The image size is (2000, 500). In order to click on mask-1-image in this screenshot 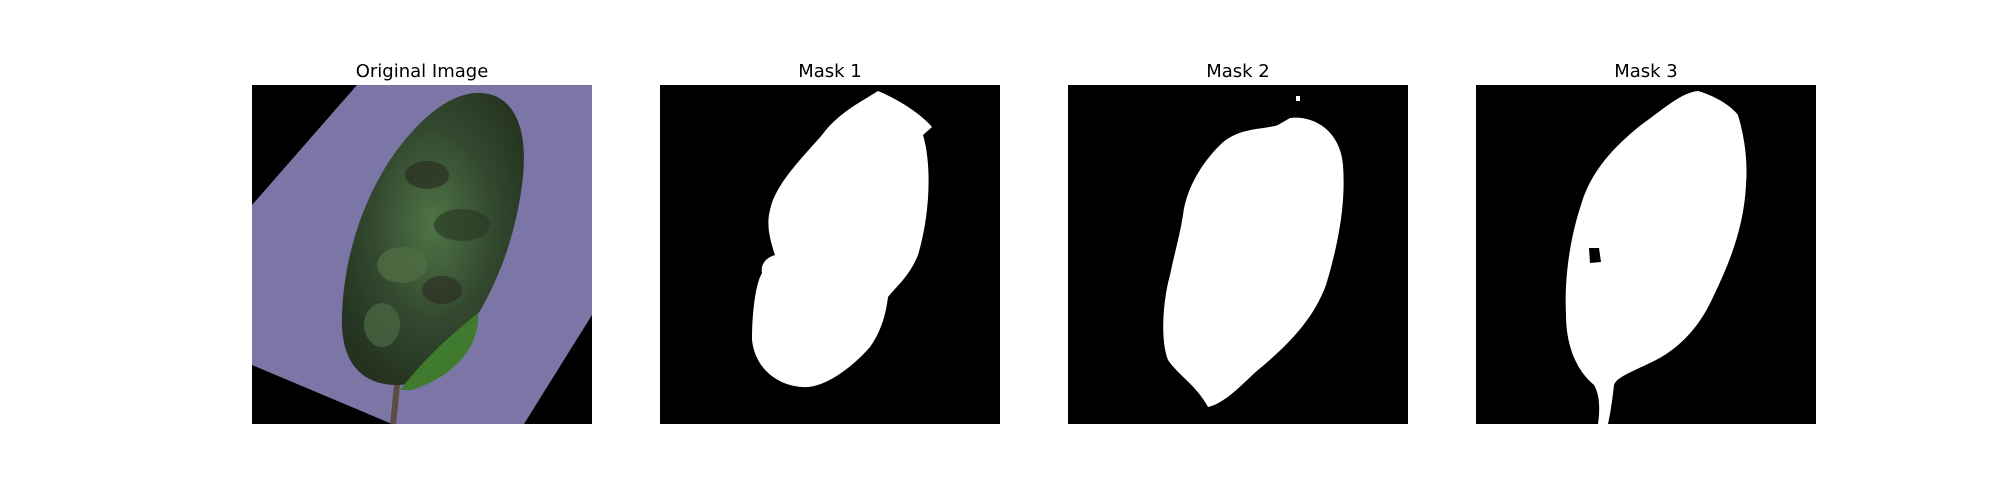, I will do `click(830, 254)`.